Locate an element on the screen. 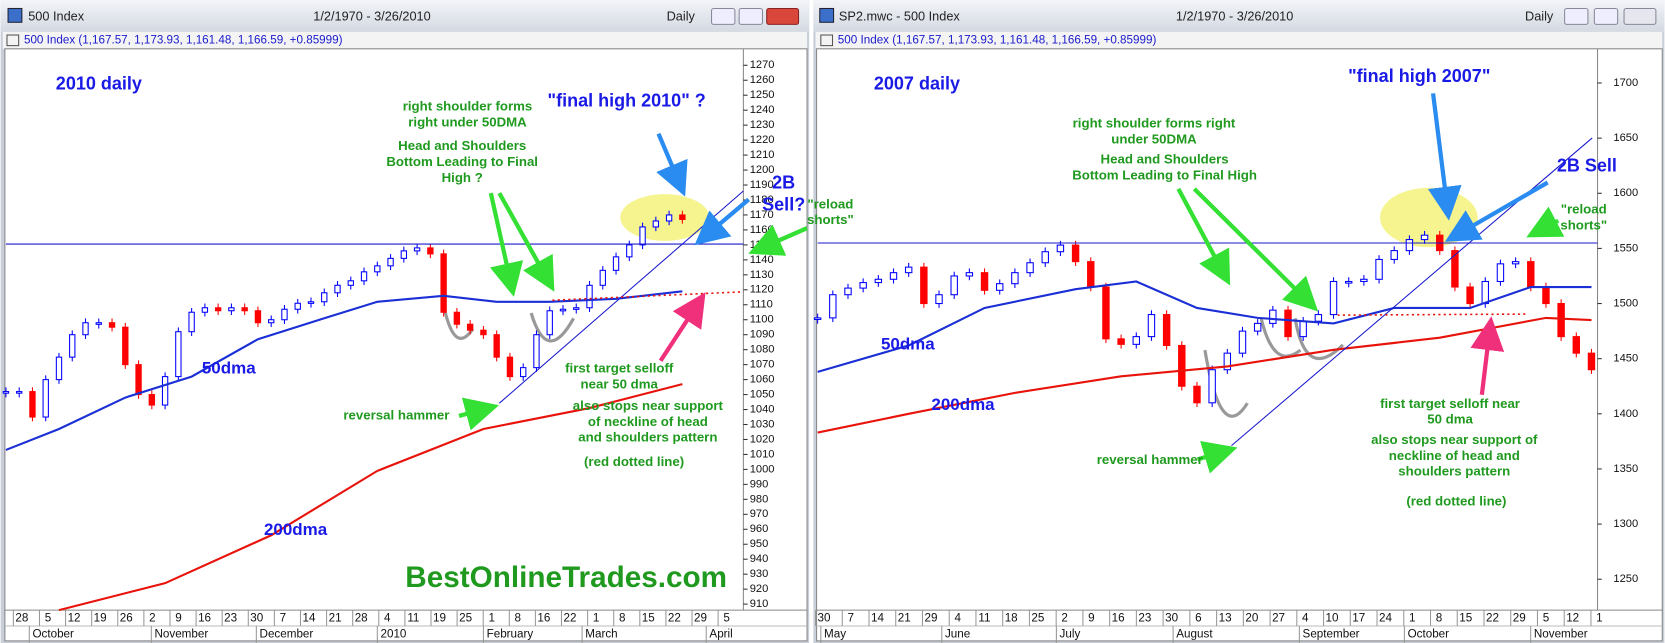 The width and height of the screenshot is (1665, 643). y-tick-label: 950 is located at coordinates (759, 544).